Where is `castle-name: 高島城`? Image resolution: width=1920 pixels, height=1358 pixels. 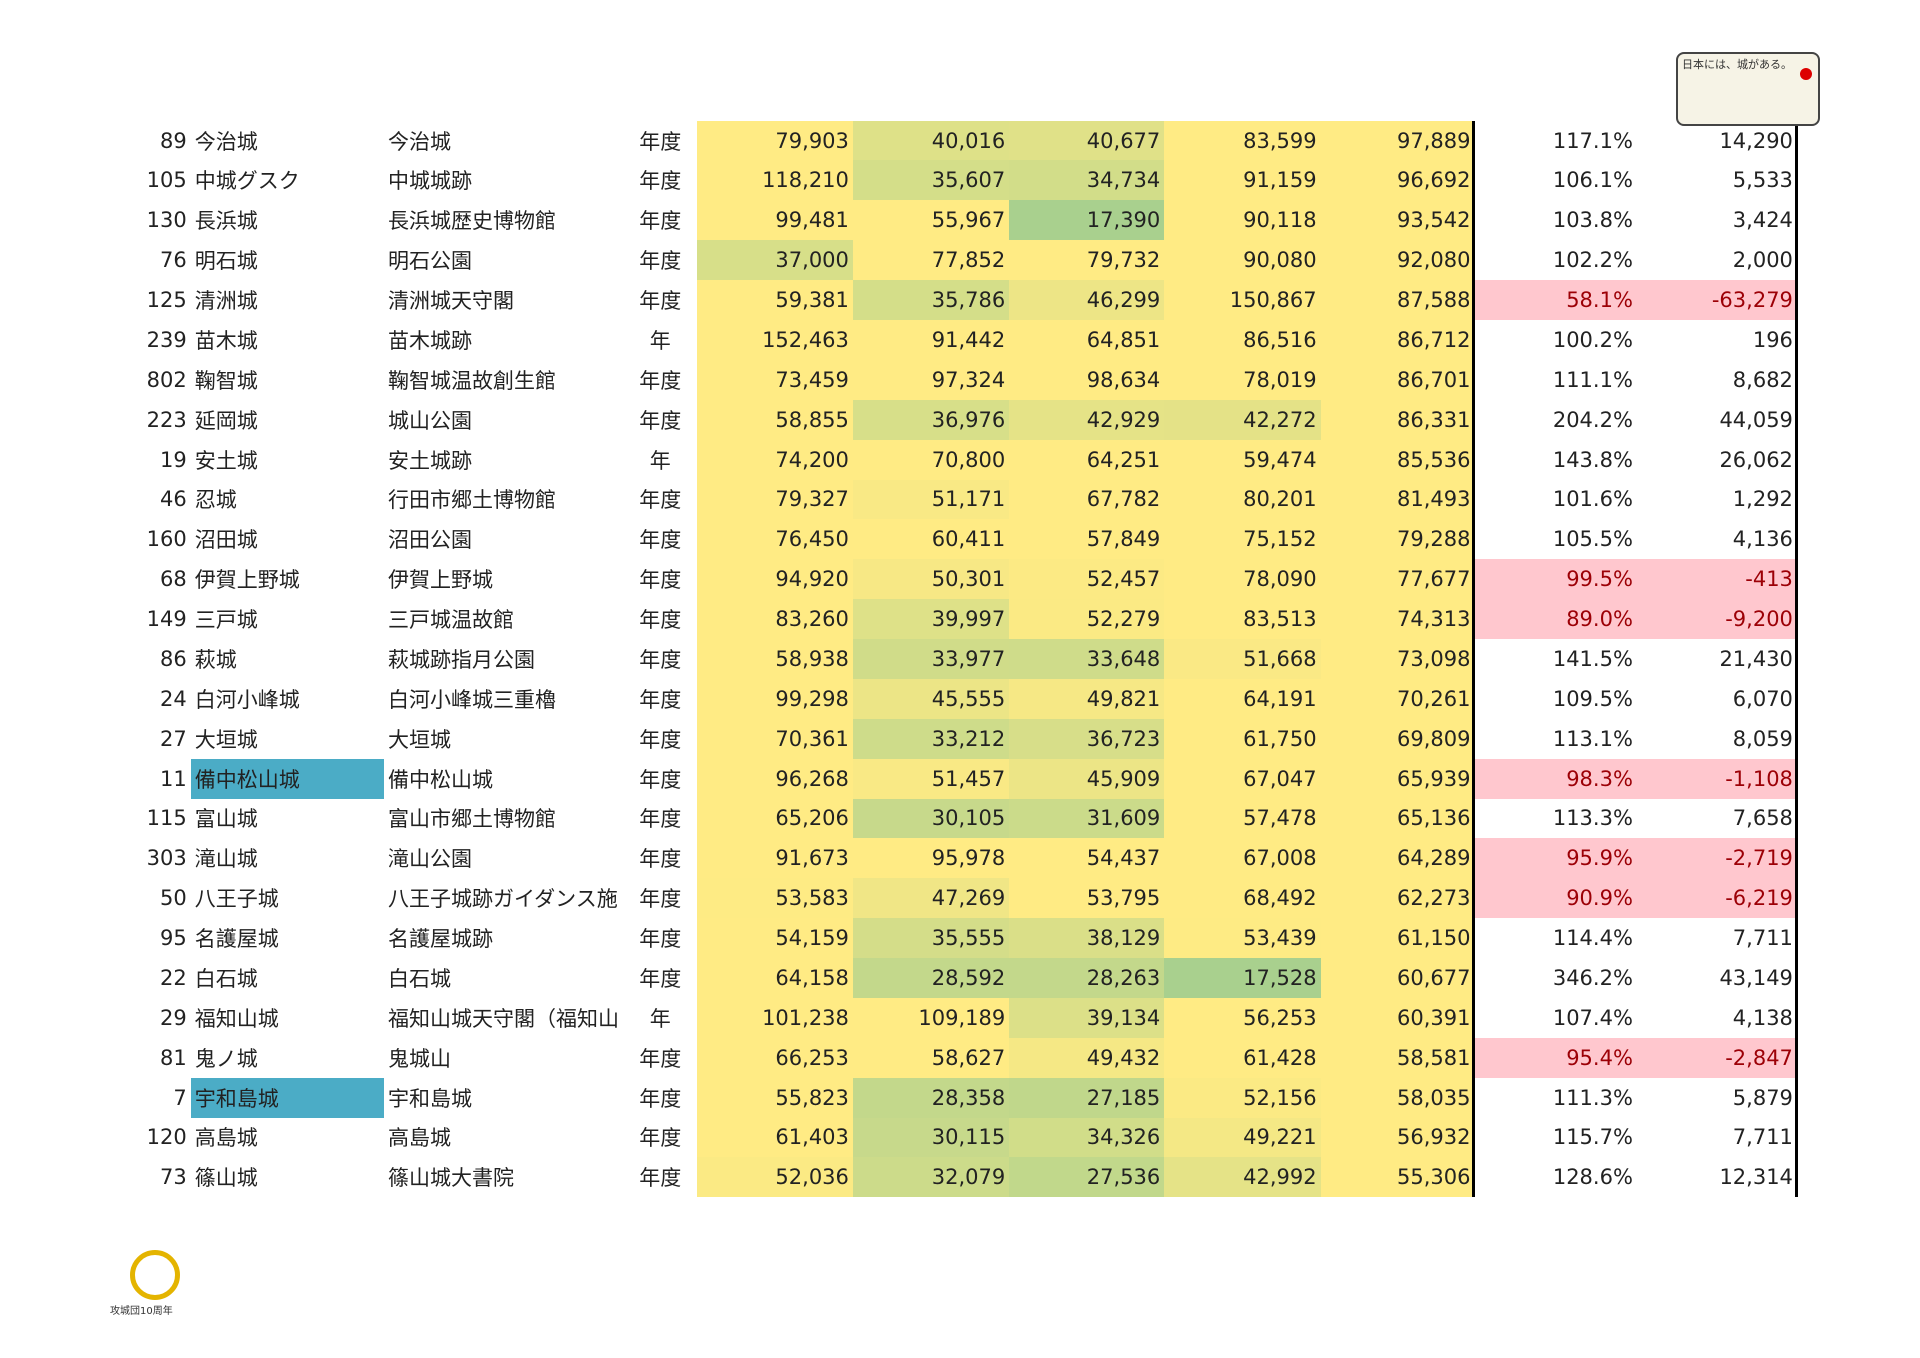
castle-name: 高島城 is located at coordinates (226, 1138).